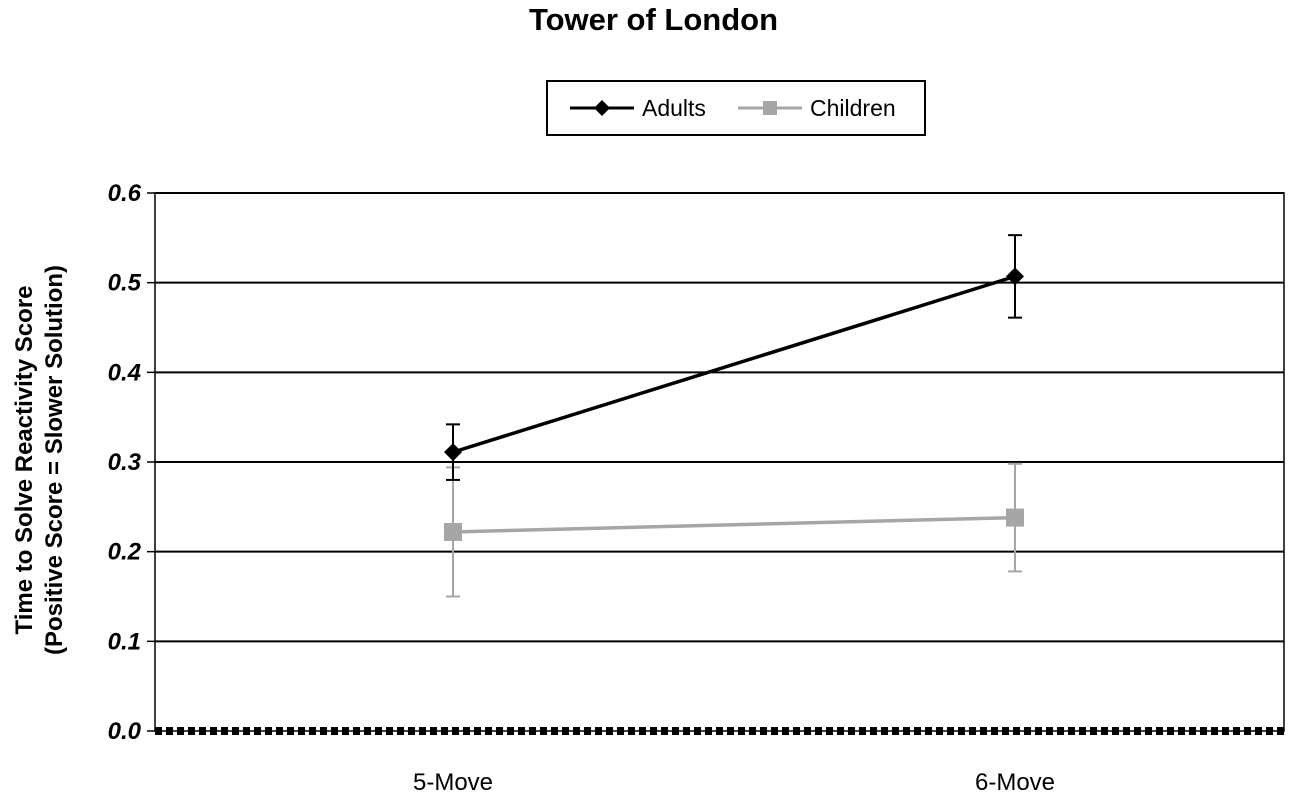 Image resolution: width=1307 pixels, height=801 pixels. I want to click on x-tick-label: 6-Move, so click(1015, 782).